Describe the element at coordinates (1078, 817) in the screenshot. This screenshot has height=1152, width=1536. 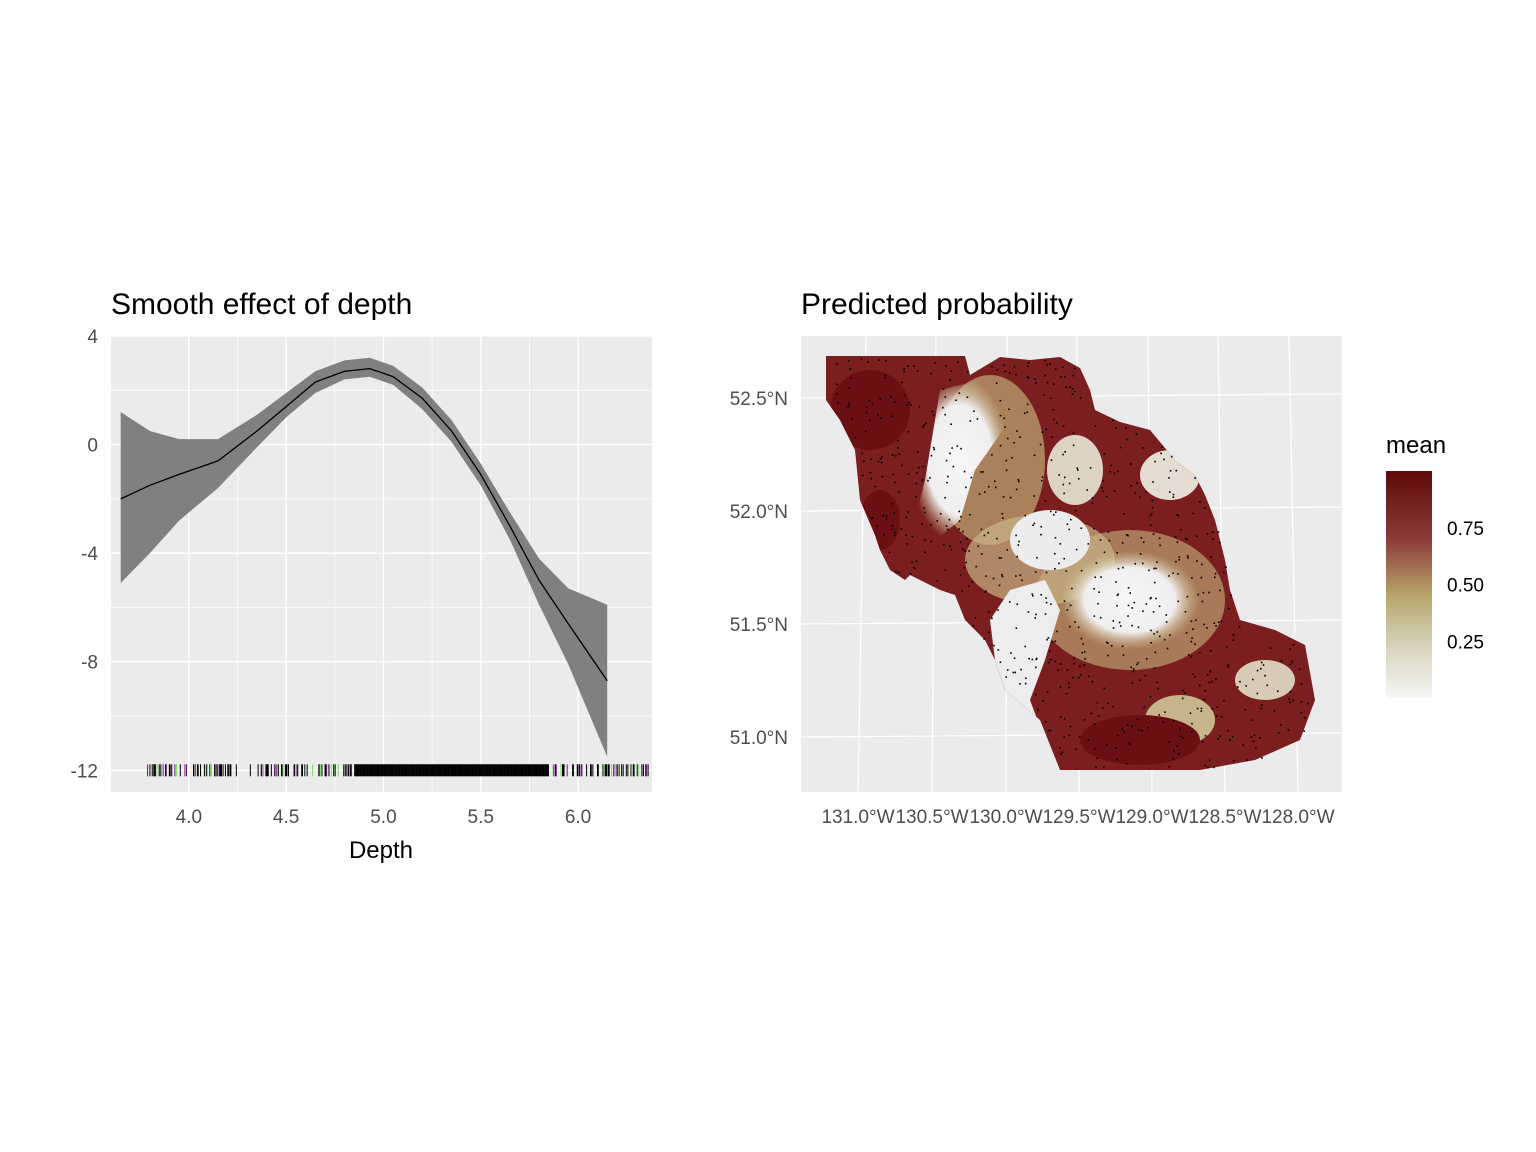
I see `lon-tick-label: 129.5°W` at that location.